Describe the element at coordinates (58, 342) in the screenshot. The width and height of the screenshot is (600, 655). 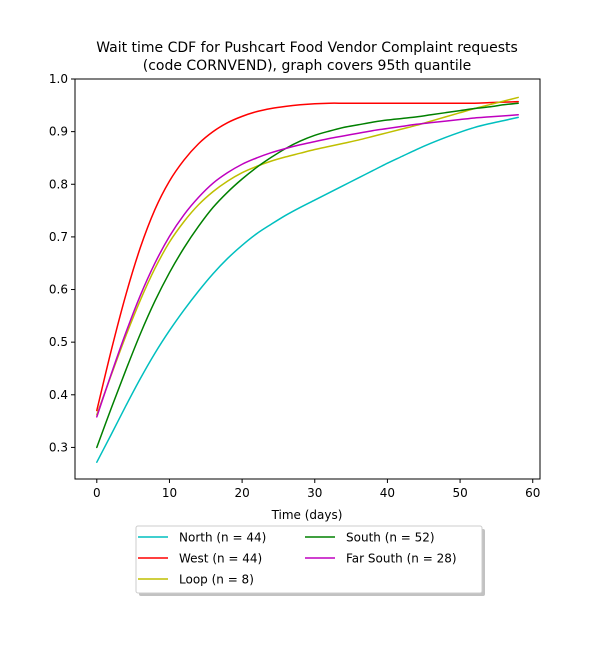
I see `y-tick-label: 0.5` at that location.